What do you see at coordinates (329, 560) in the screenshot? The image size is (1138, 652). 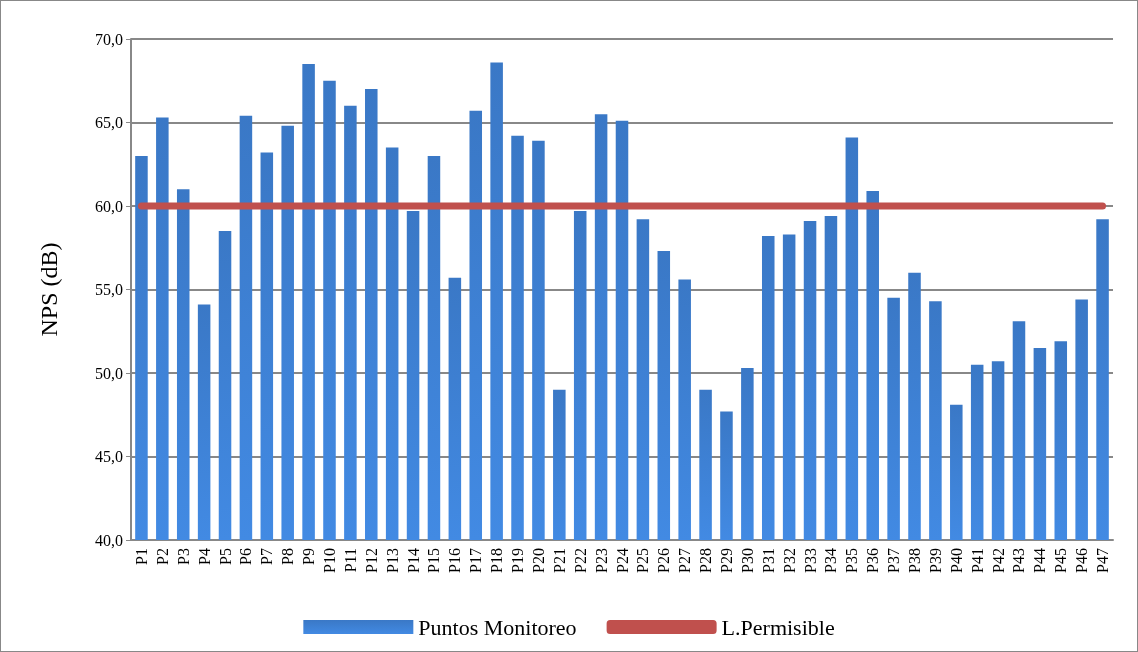 I see `x-tick-label: P10` at bounding box center [329, 560].